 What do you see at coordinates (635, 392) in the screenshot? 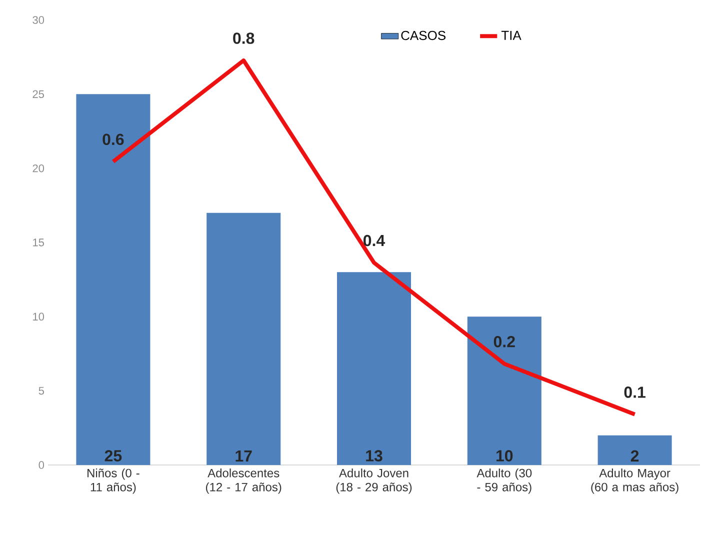
I see `data-label: 0.1` at bounding box center [635, 392].